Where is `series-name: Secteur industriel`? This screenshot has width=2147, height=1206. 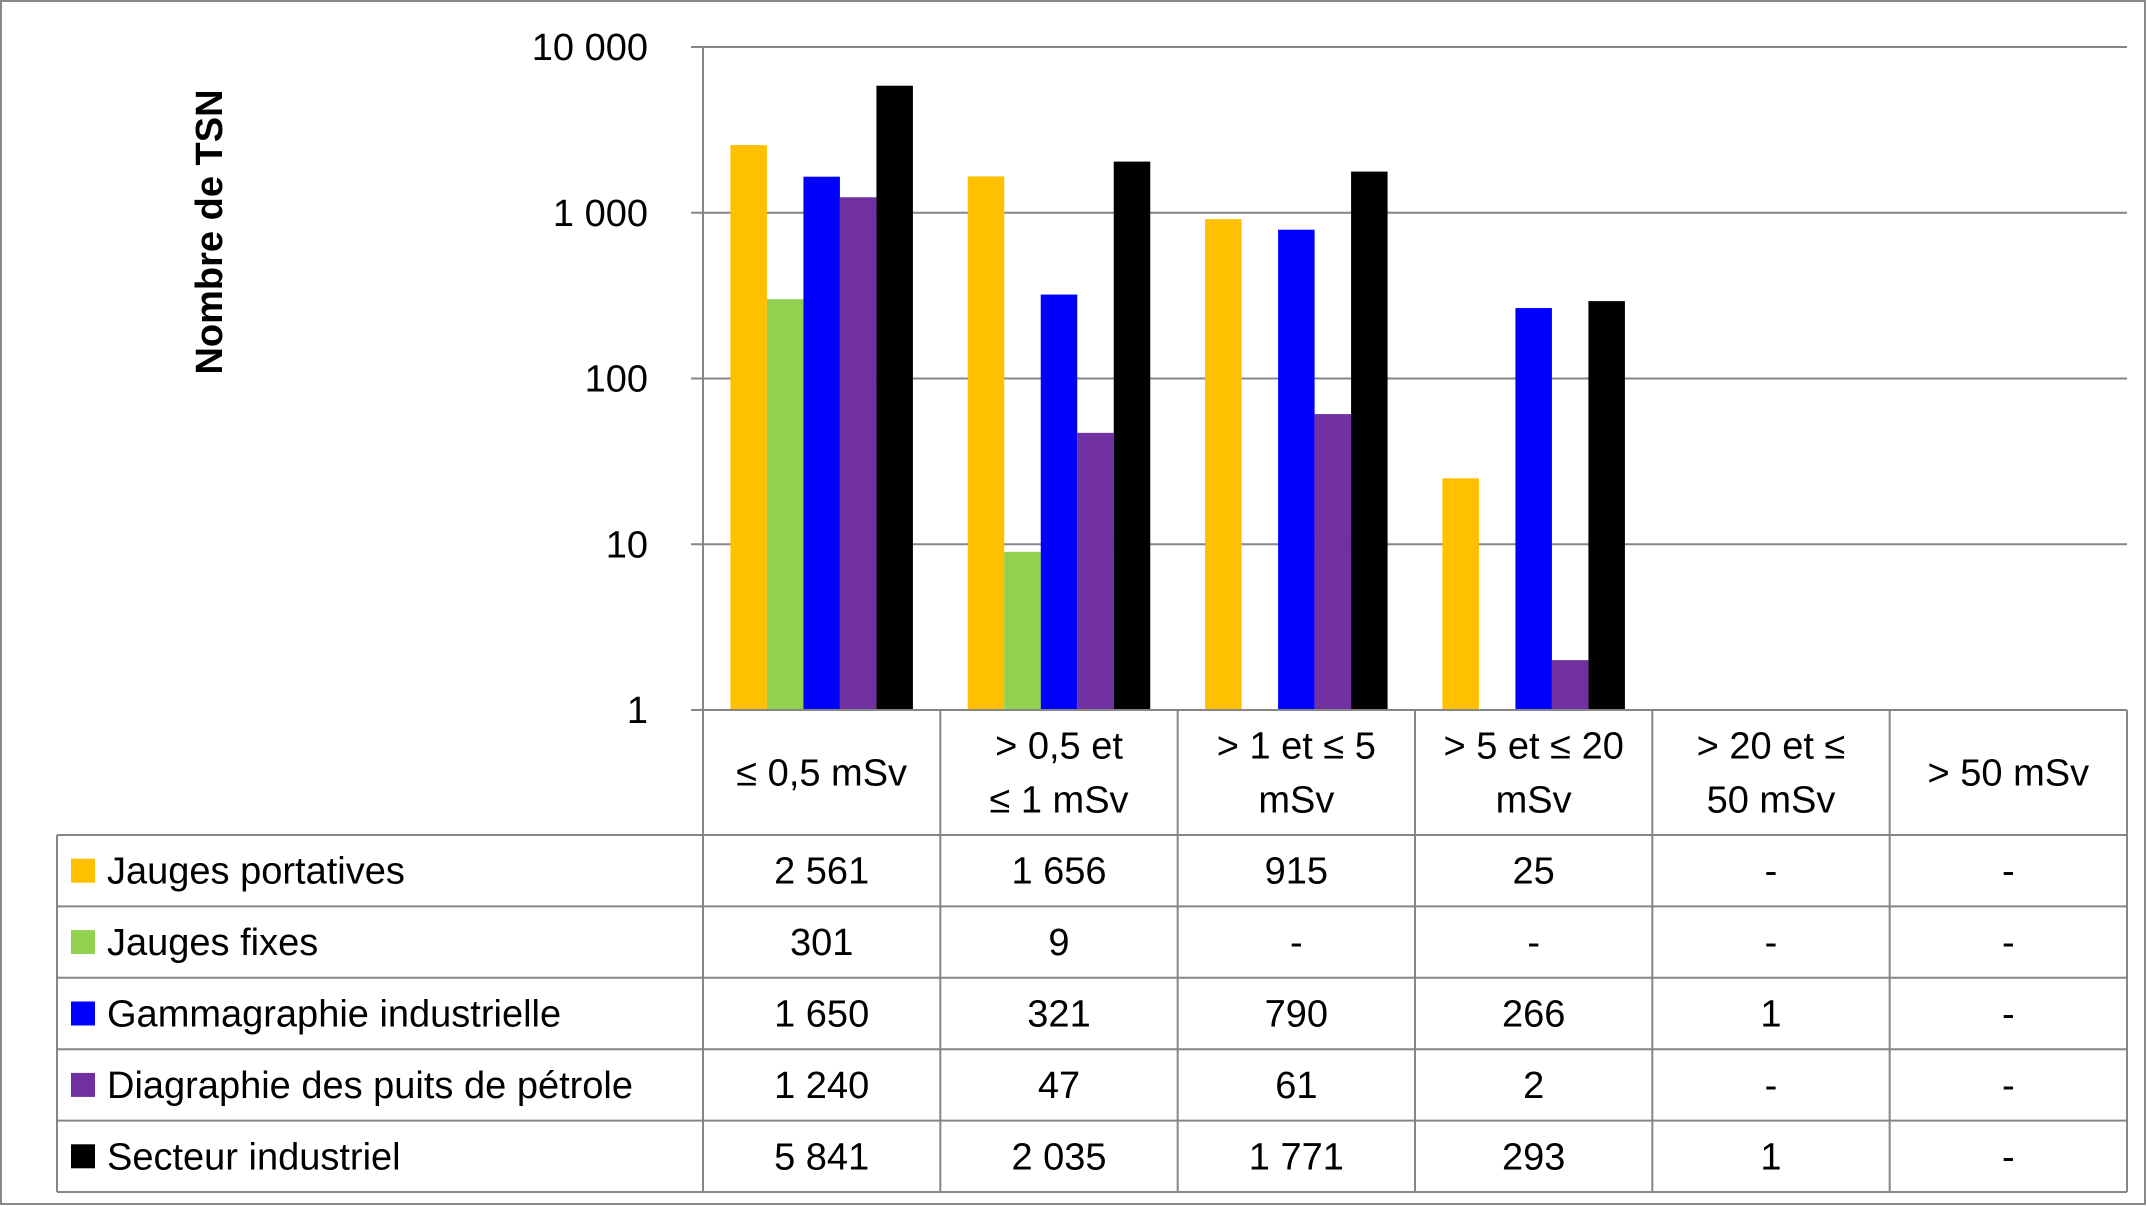 series-name: Secteur industriel is located at coordinates (254, 1157).